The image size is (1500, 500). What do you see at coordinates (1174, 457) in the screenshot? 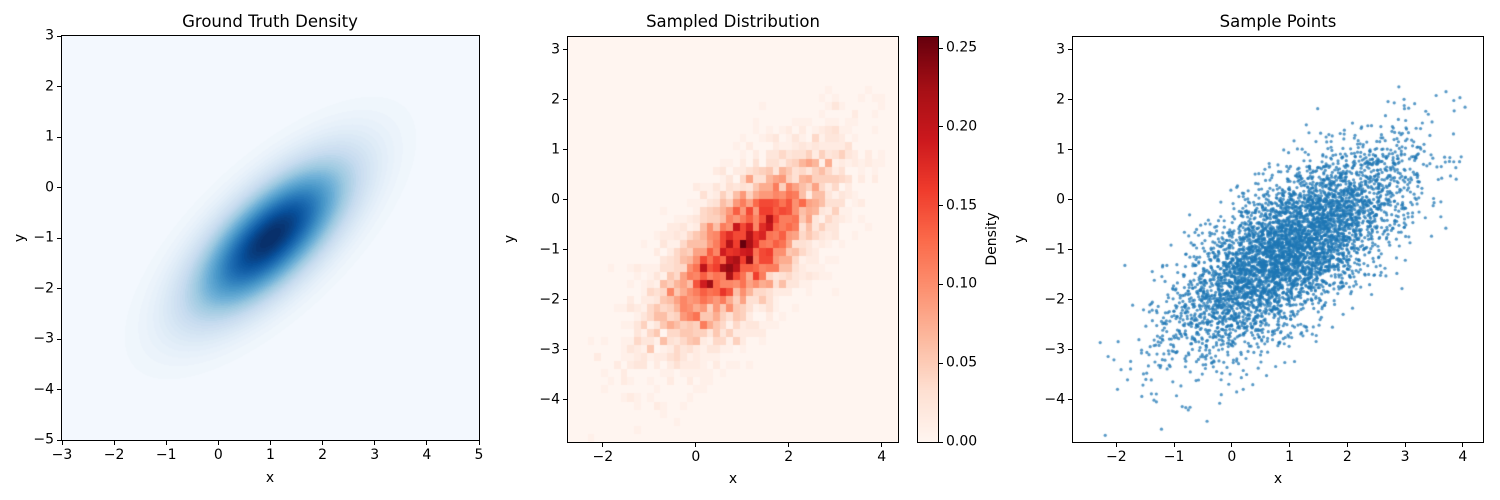
I see `x-tick-label: −1` at bounding box center [1174, 457].